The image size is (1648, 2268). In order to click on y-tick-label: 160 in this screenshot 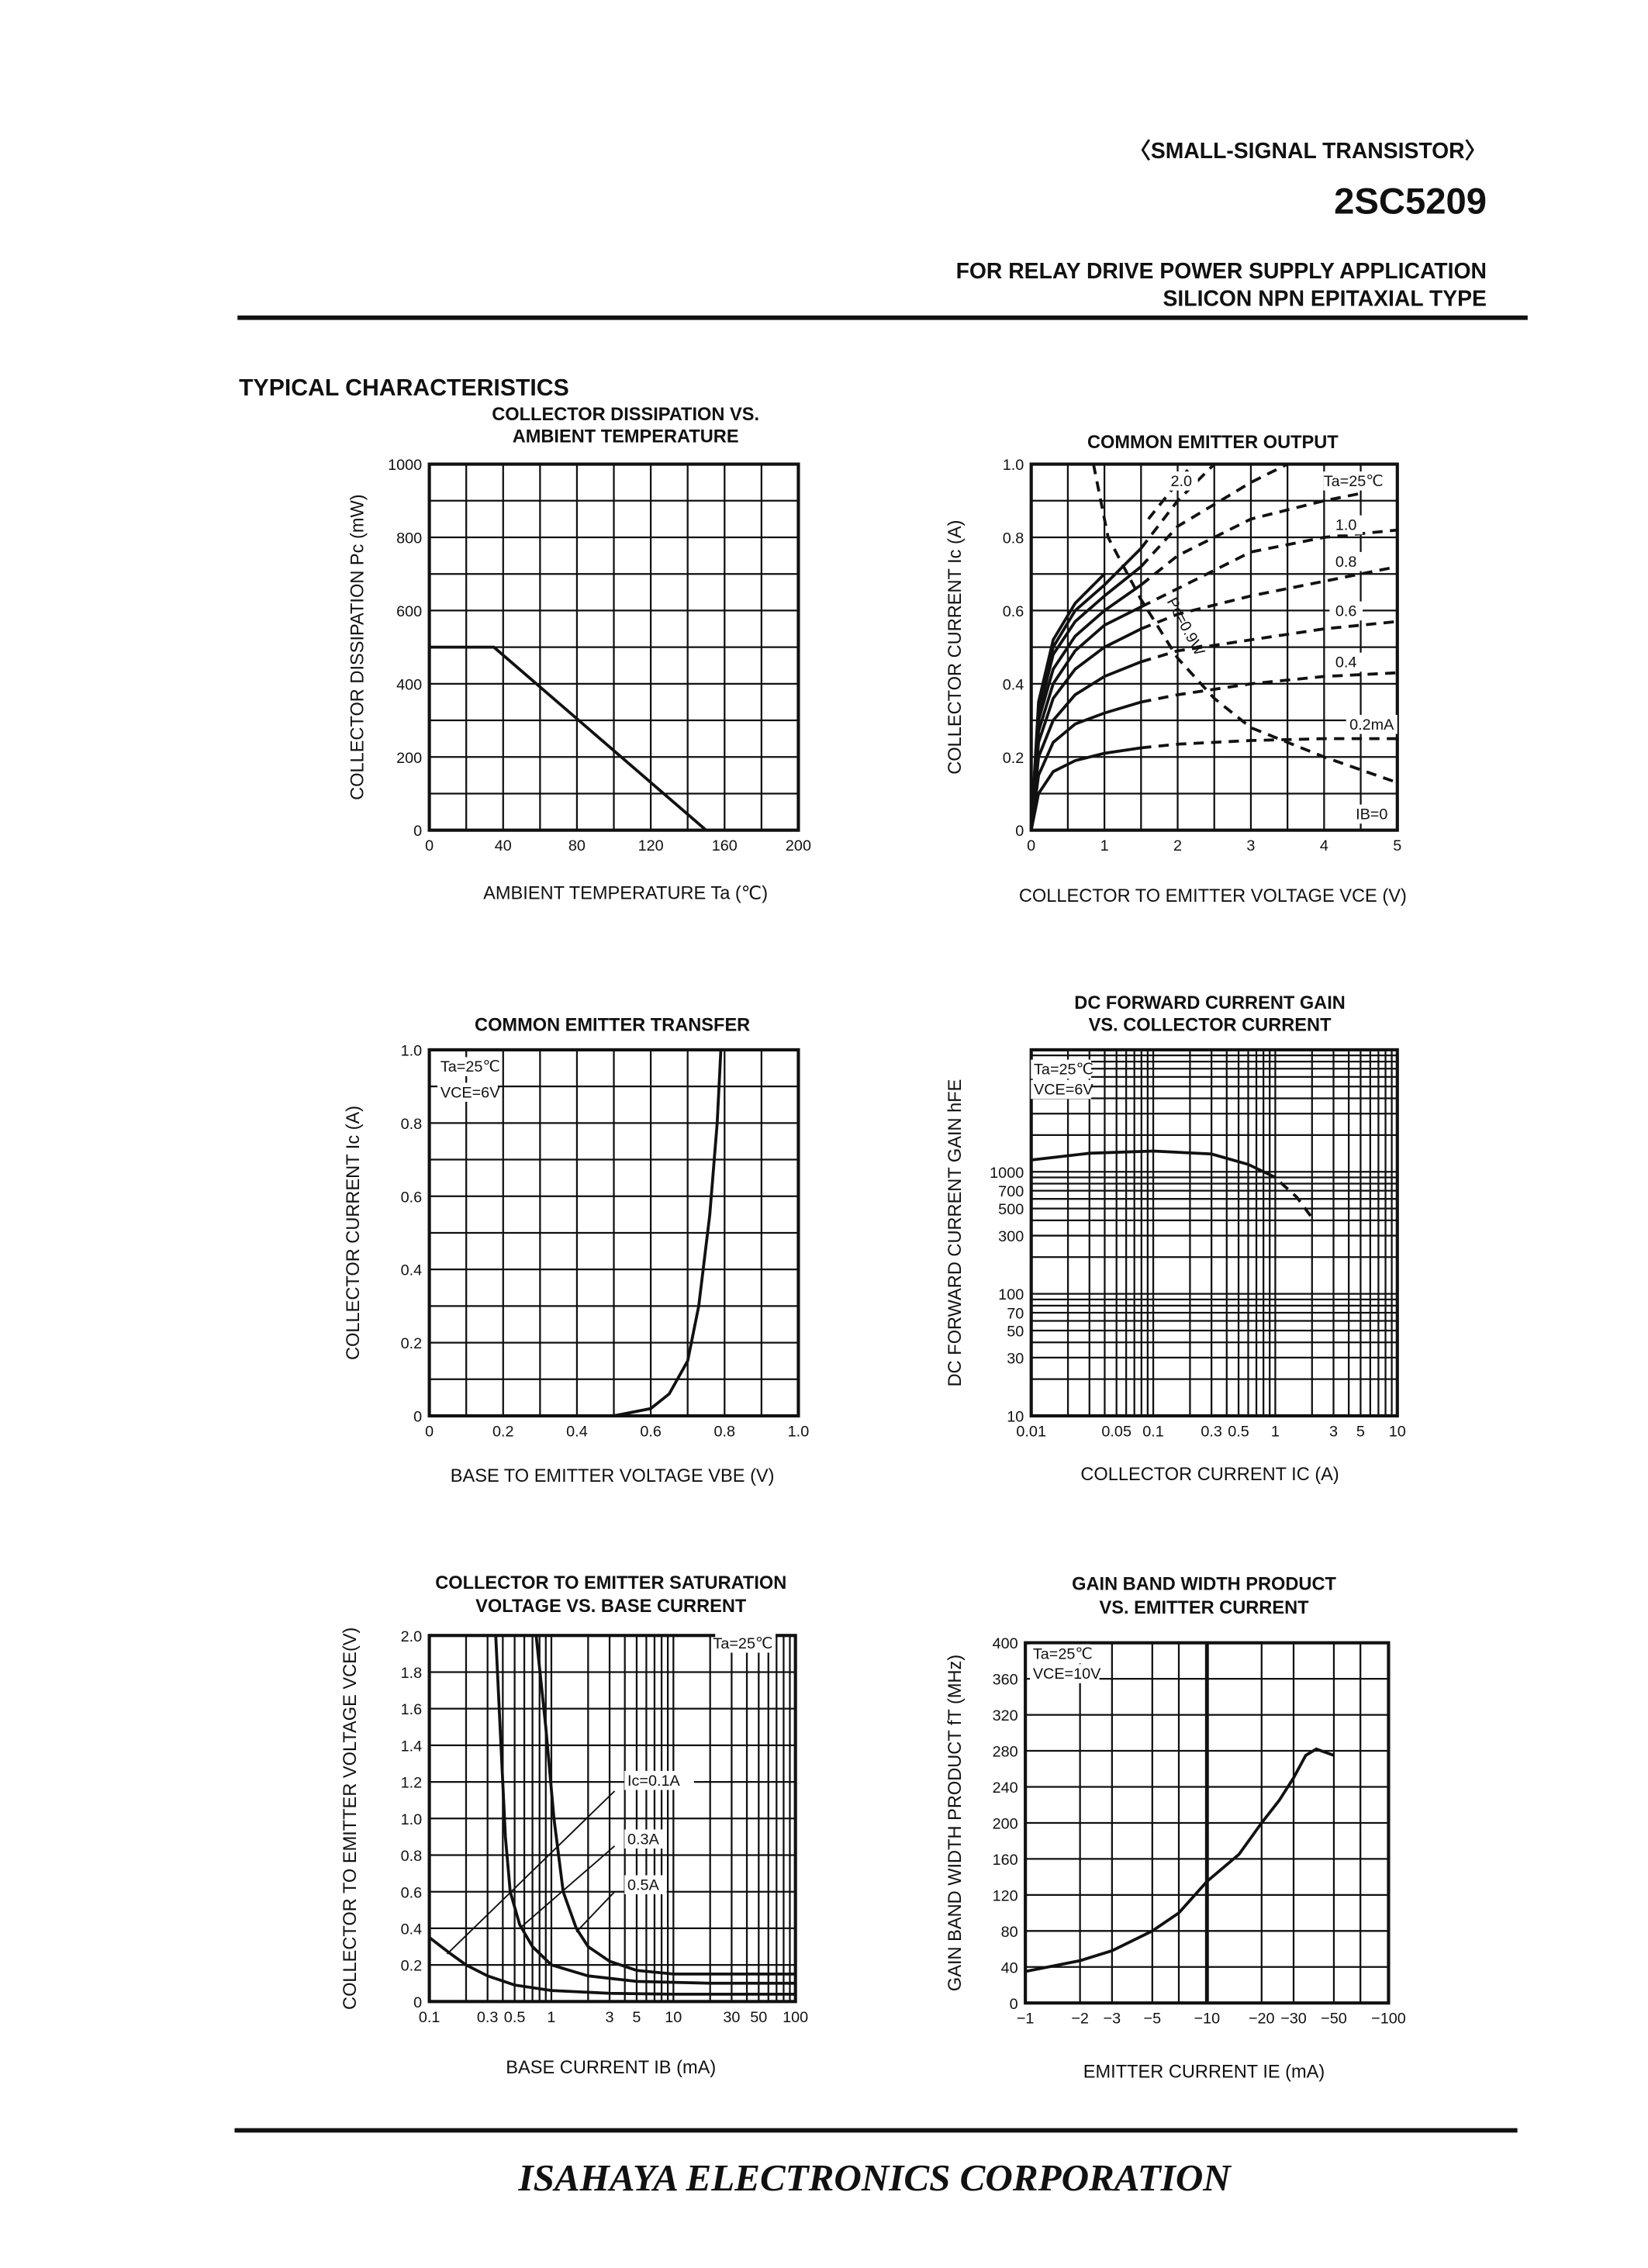, I will do `click(1005, 1860)`.